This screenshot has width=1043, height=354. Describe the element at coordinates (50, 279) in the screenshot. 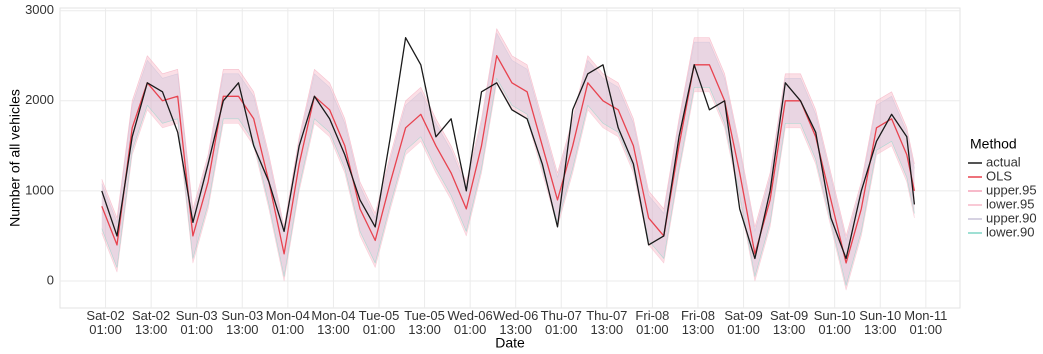

I see `y-tick-label: 0` at that location.